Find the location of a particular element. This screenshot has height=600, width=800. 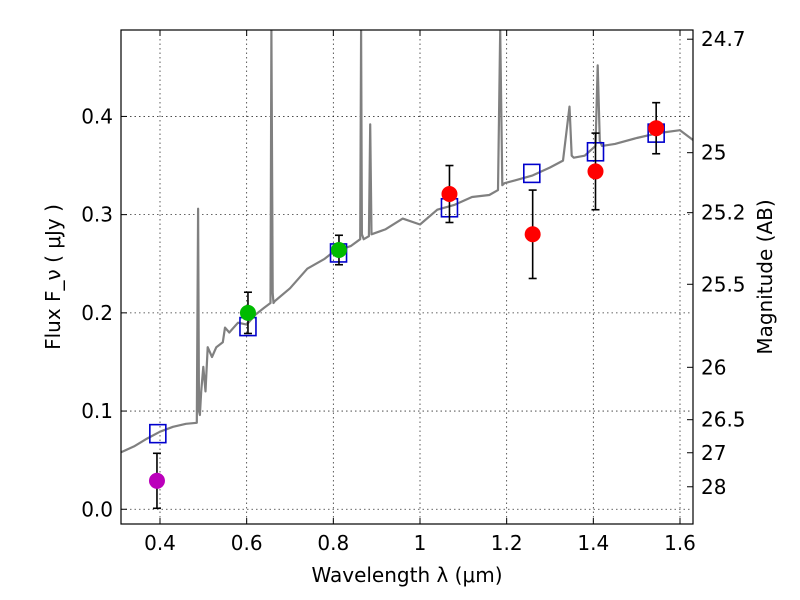

x-tick-label: 1.6 is located at coordinates (680, 543).